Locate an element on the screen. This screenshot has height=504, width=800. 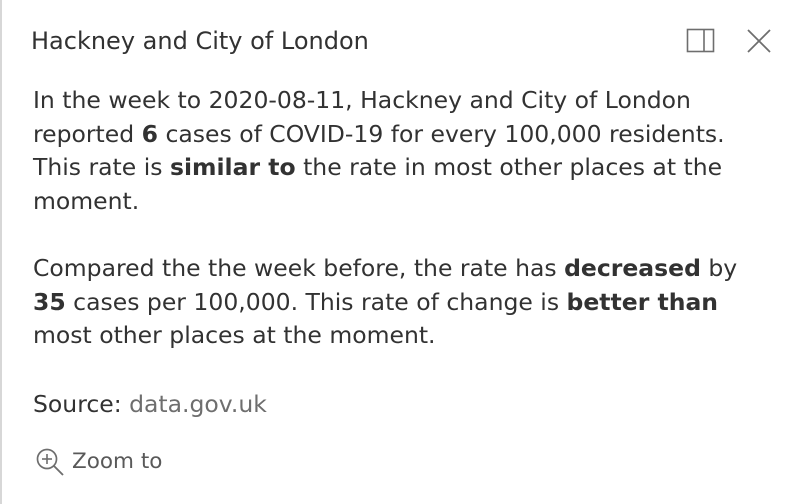
source-line: Source: data.gov.uk is located at coordinates (150, 404).